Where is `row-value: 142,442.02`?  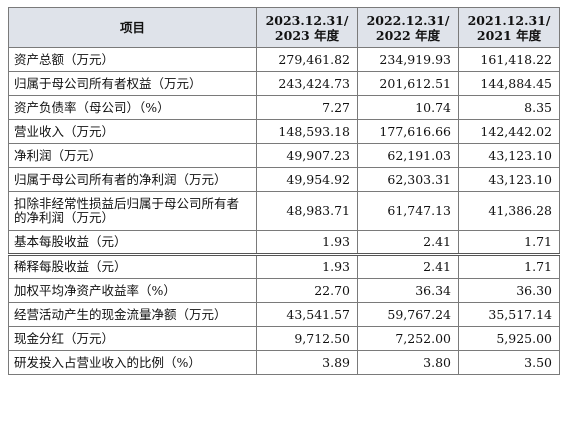
row-value: 142,442.02 is located at coordinates (509, 131).